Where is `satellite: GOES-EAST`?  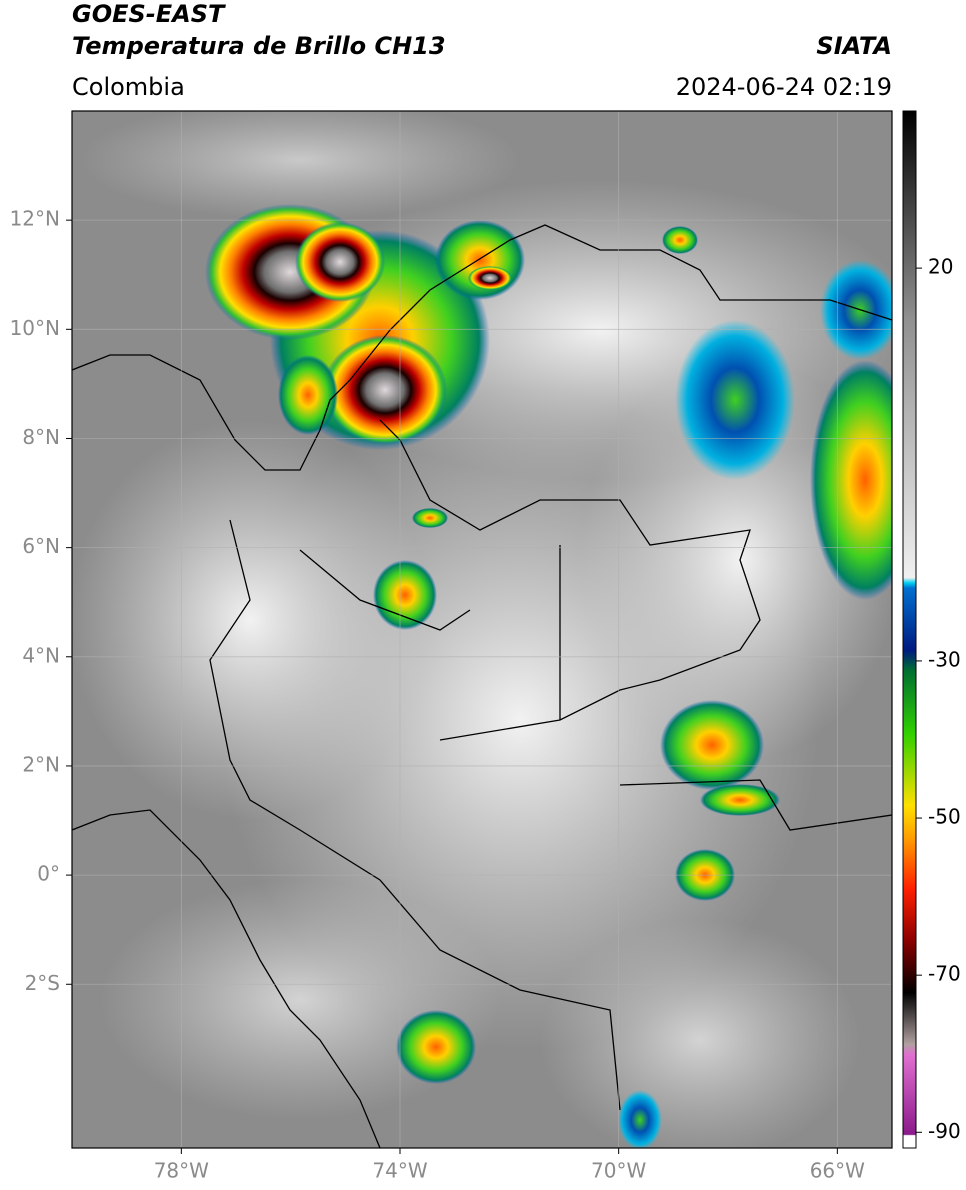
satellite: GOES-EAST is located at coordinates (149, 14).